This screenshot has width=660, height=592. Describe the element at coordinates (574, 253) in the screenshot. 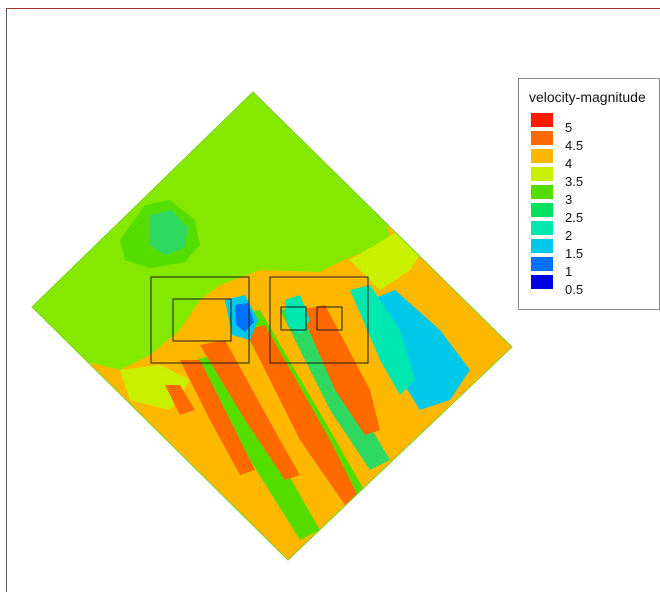

I see `legend-label: 1.5` at that location.